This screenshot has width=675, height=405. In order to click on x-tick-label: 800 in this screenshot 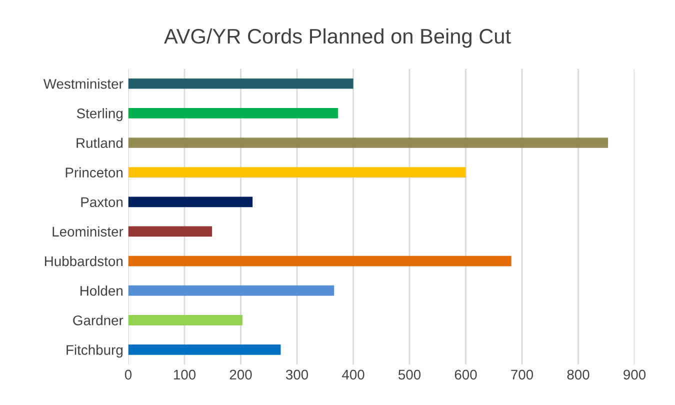, I will do `click(578, 375)`.